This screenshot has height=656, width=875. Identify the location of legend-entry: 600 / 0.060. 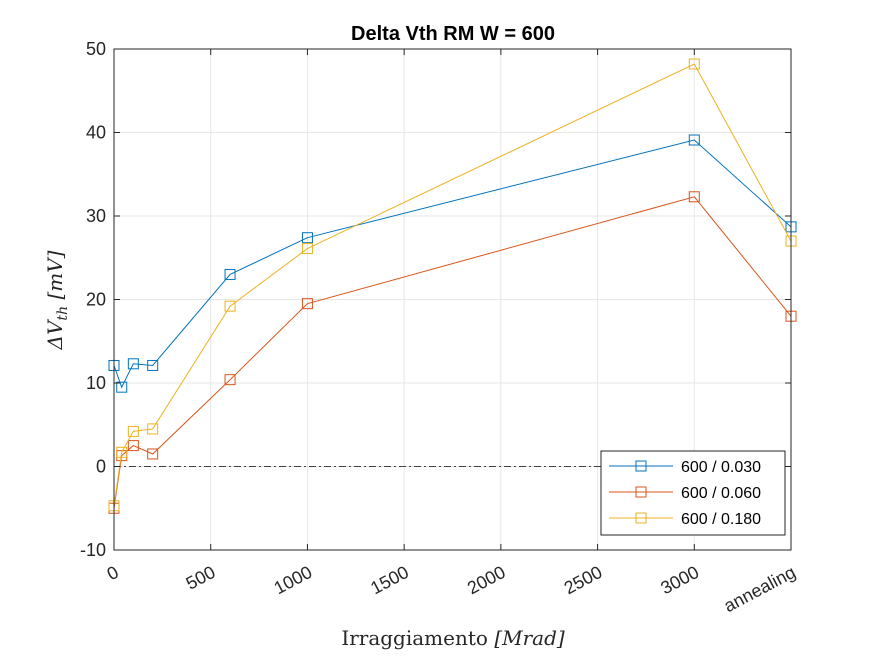
(721, 493).